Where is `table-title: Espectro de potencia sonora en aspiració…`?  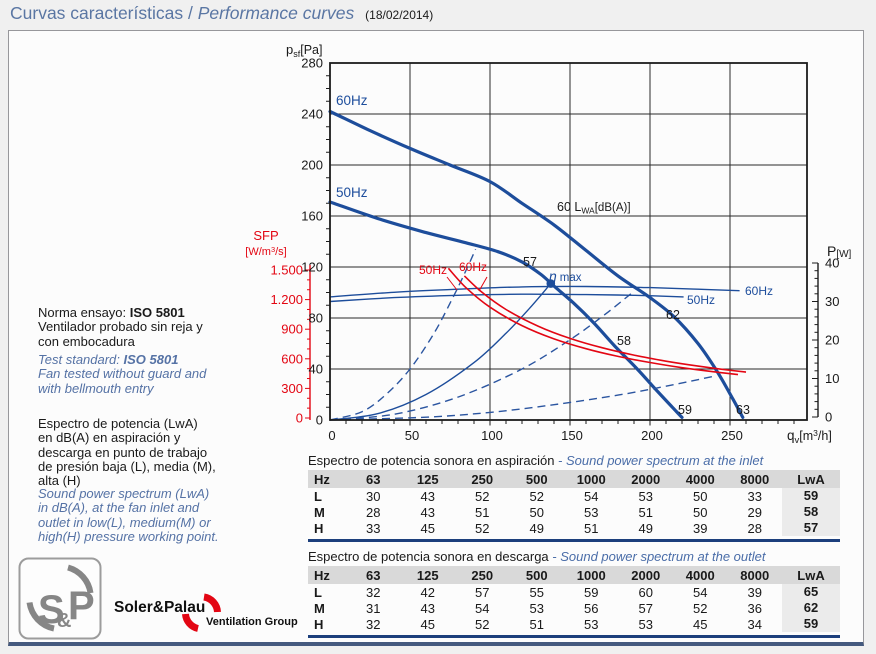 table-title: Espectro de potencia sonora en aspiració… is located at coordinates (536, 460).